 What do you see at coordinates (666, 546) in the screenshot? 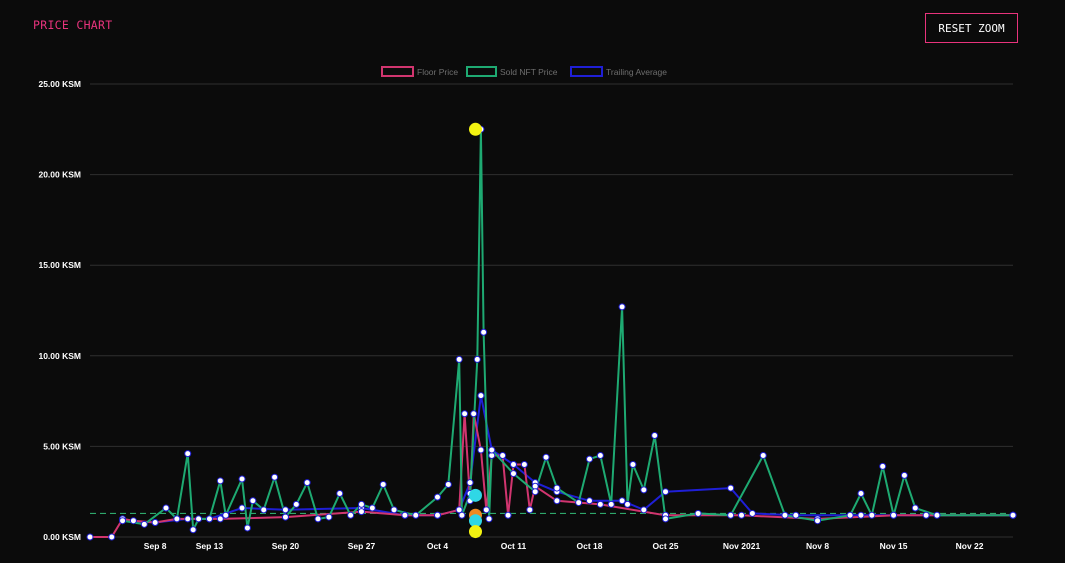
I see `x-tick-label: Oct 25` at bounding box center [666, 546].